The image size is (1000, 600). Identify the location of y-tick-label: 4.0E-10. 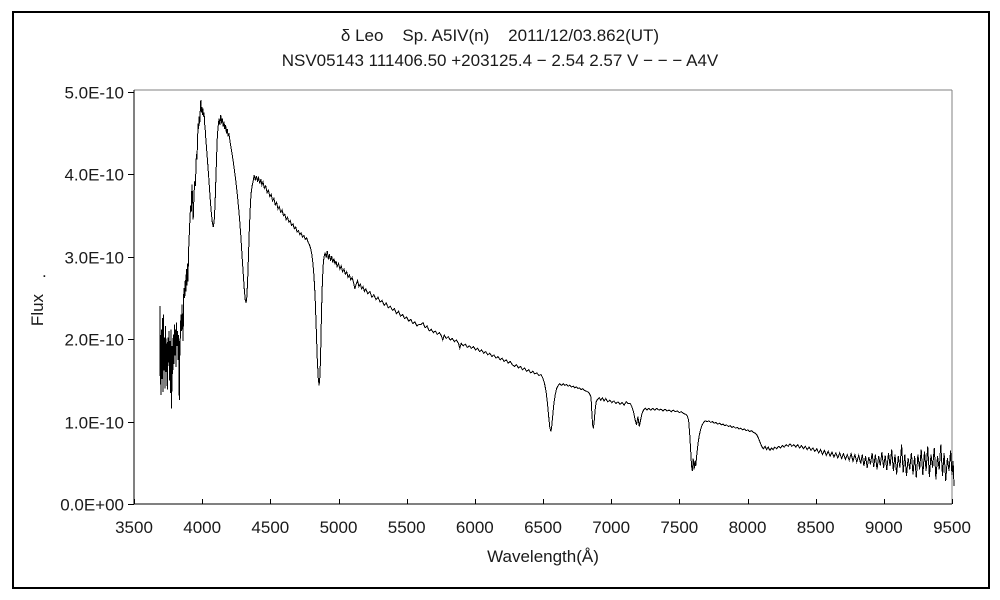
(94, 175).